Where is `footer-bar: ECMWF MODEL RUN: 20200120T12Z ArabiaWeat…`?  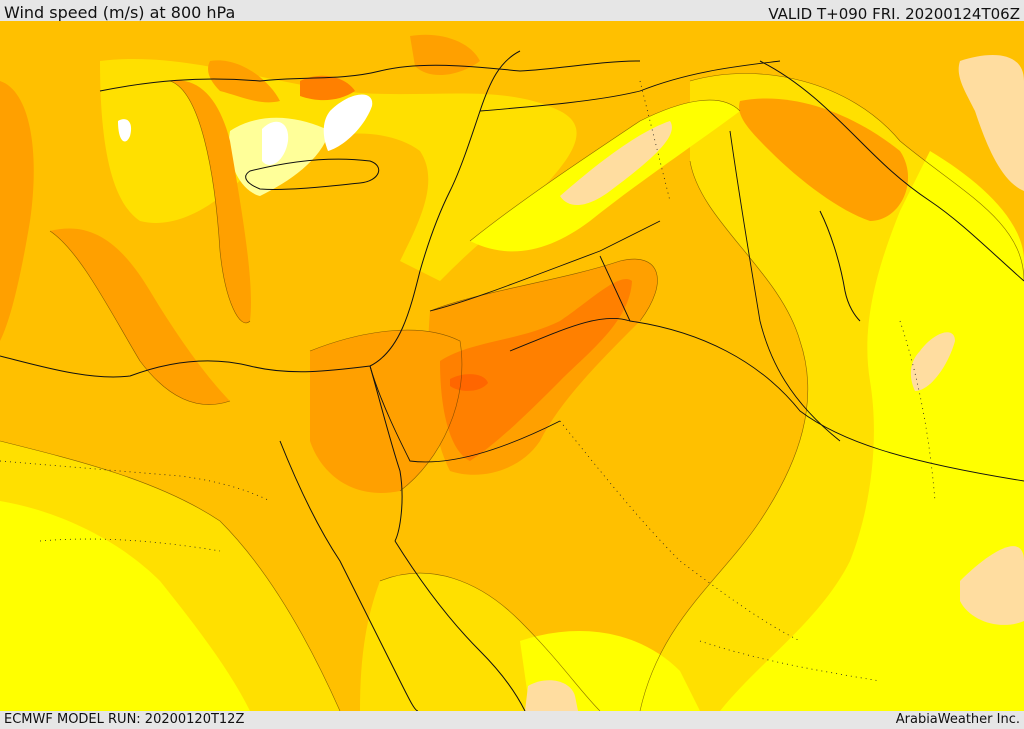 footer-bar: ECMWF MODEL RUN: 20200120T12Z ArabiaWeat… is located at coordinates (512, 720).